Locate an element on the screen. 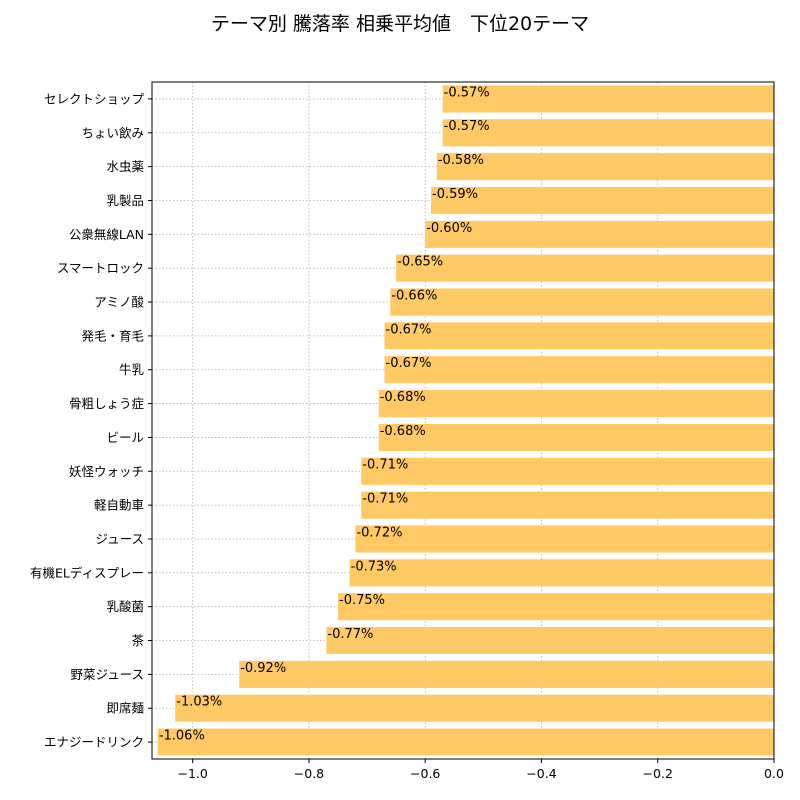  x-tick-label: −1.0 is located at coordinates (193, 773).